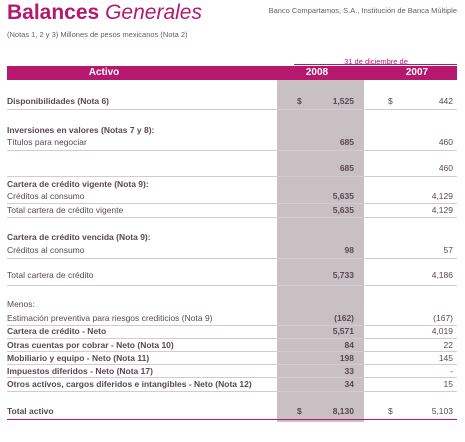 The image size is (465, 442). Describe the element at coordinates (78, 358) in the screenshot. I see `row-label: Mobiliario y equipo - Neto (Nota 11)` at that location.